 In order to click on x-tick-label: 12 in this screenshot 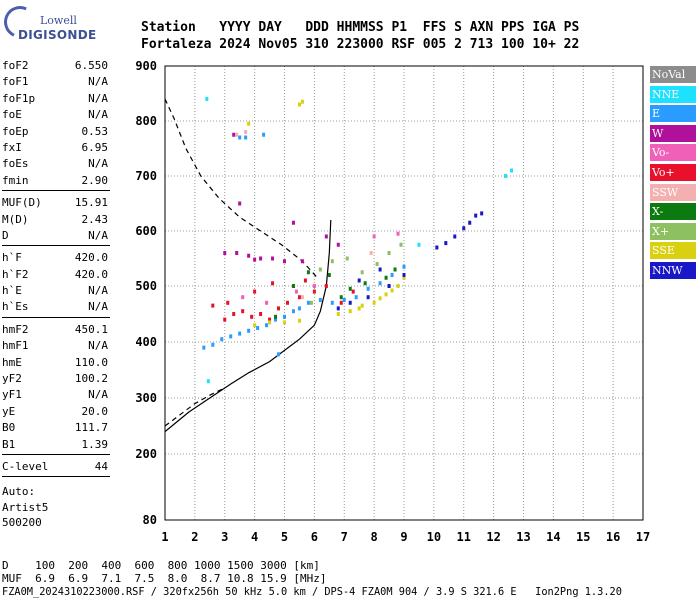, I will do `click(493, 537)`.